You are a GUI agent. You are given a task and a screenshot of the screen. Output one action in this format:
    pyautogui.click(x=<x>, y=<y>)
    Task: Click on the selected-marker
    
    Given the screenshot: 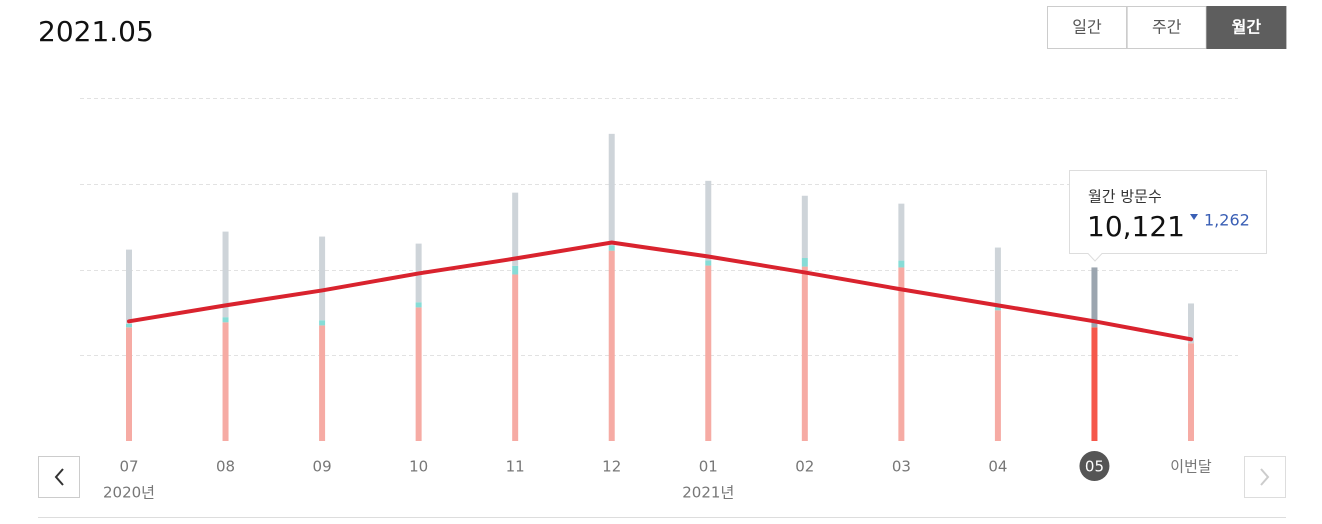 What is the action you would take?
    pyautogui.click(x=1094, y=466)
    